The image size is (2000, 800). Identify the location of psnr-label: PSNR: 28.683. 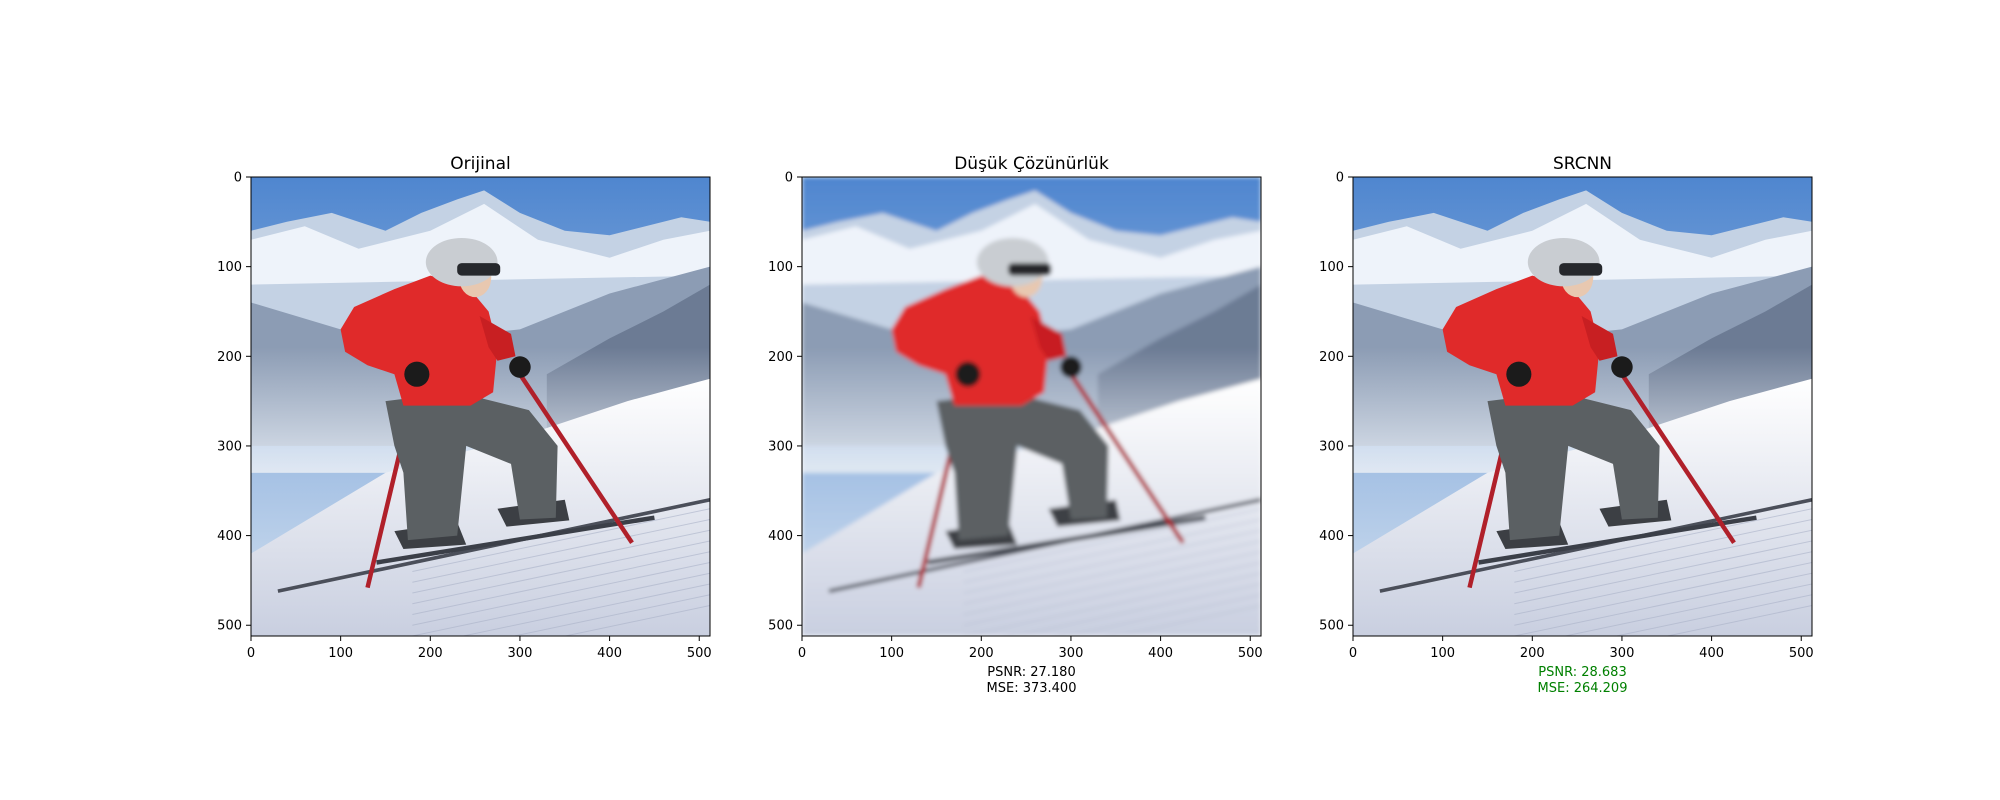
(1582, 672).